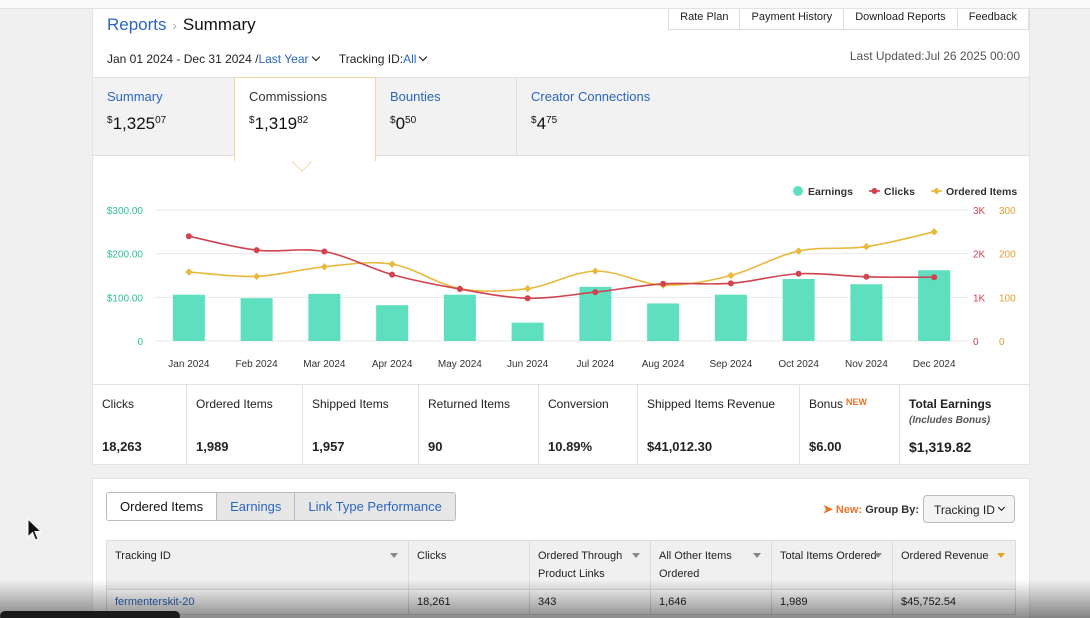  I want to click on tab-ordered-items: Ordered Items, so click(162, 506).